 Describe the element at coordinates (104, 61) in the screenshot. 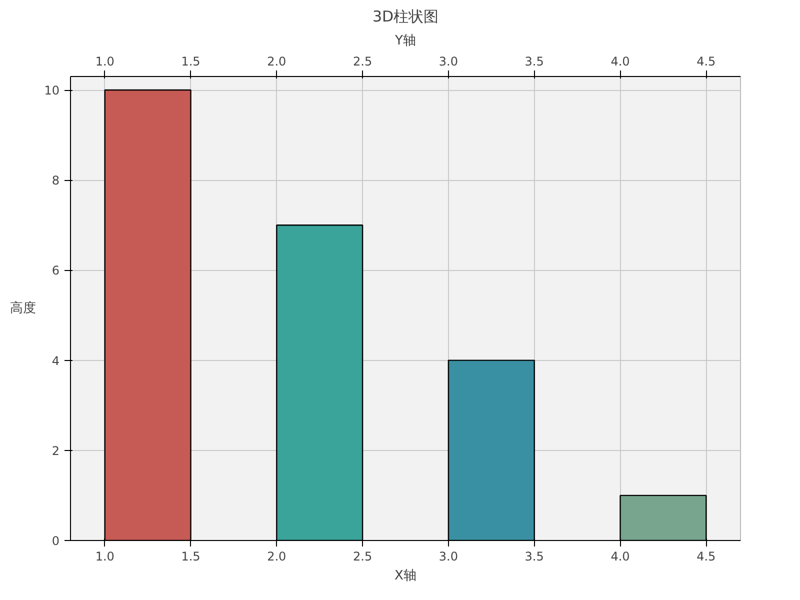

I see `x-tick-label: 1.0` at that location.